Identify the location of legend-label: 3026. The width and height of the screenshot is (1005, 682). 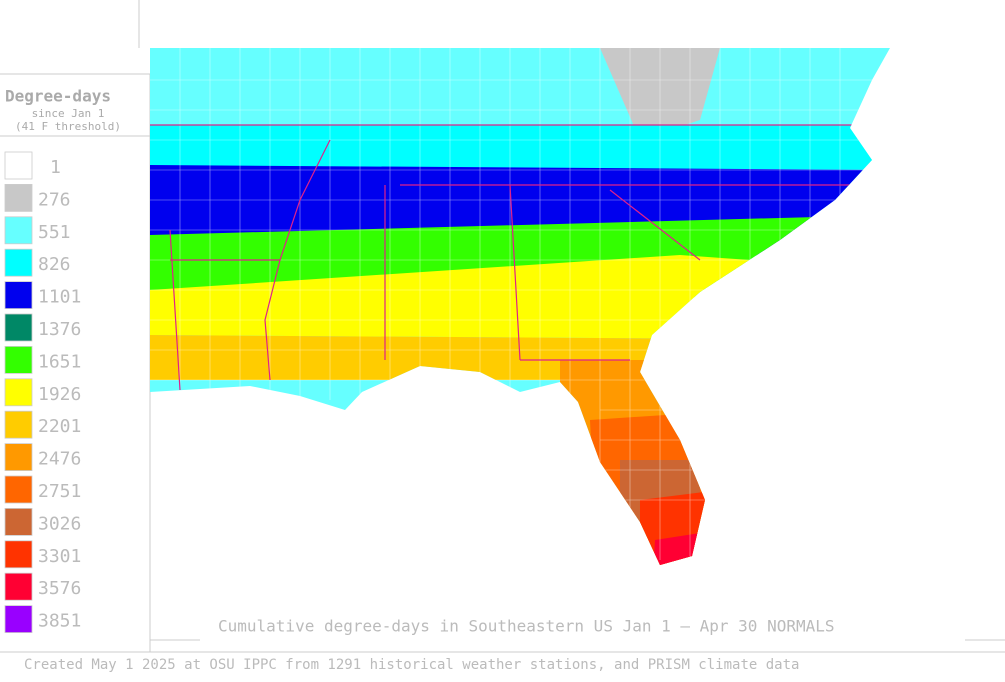
(59, 523).